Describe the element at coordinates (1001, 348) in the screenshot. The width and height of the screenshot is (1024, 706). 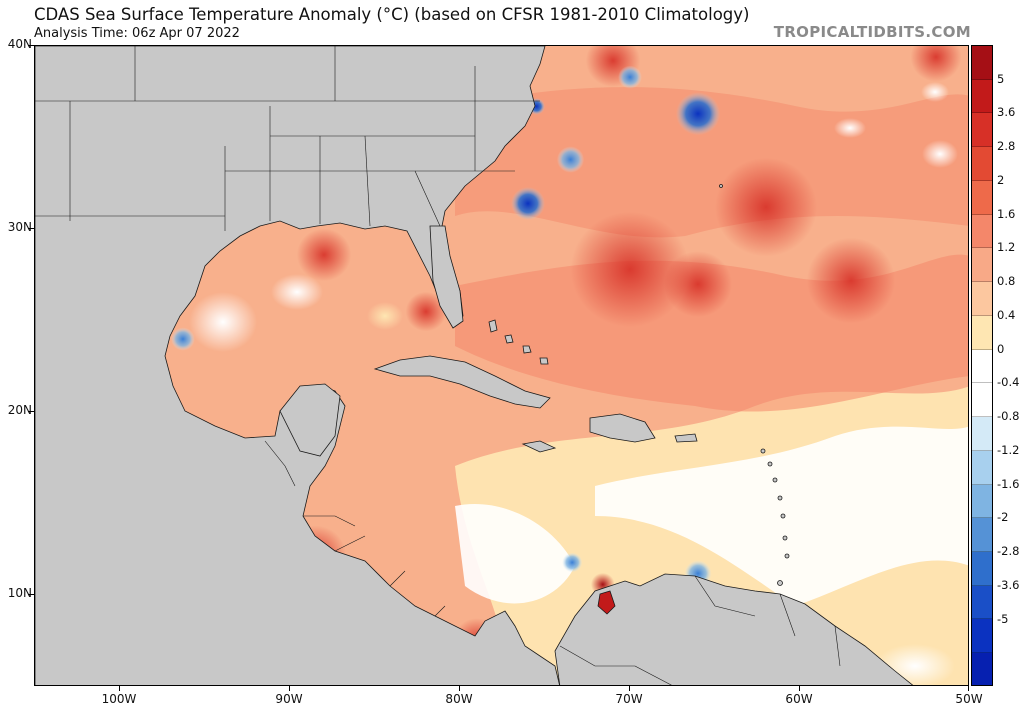
I see `colorbar-tick-label: 0` at that location.